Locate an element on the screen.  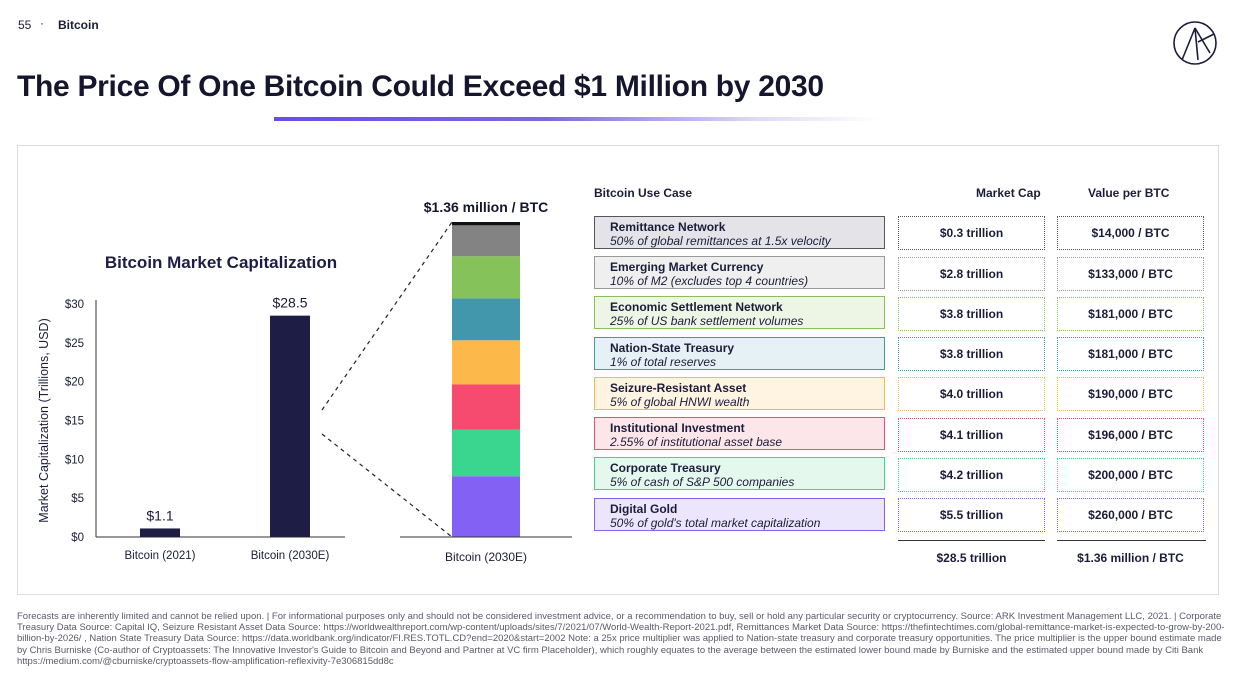
market-cap-header: Market Cap is located at coordinates (1008, 193).